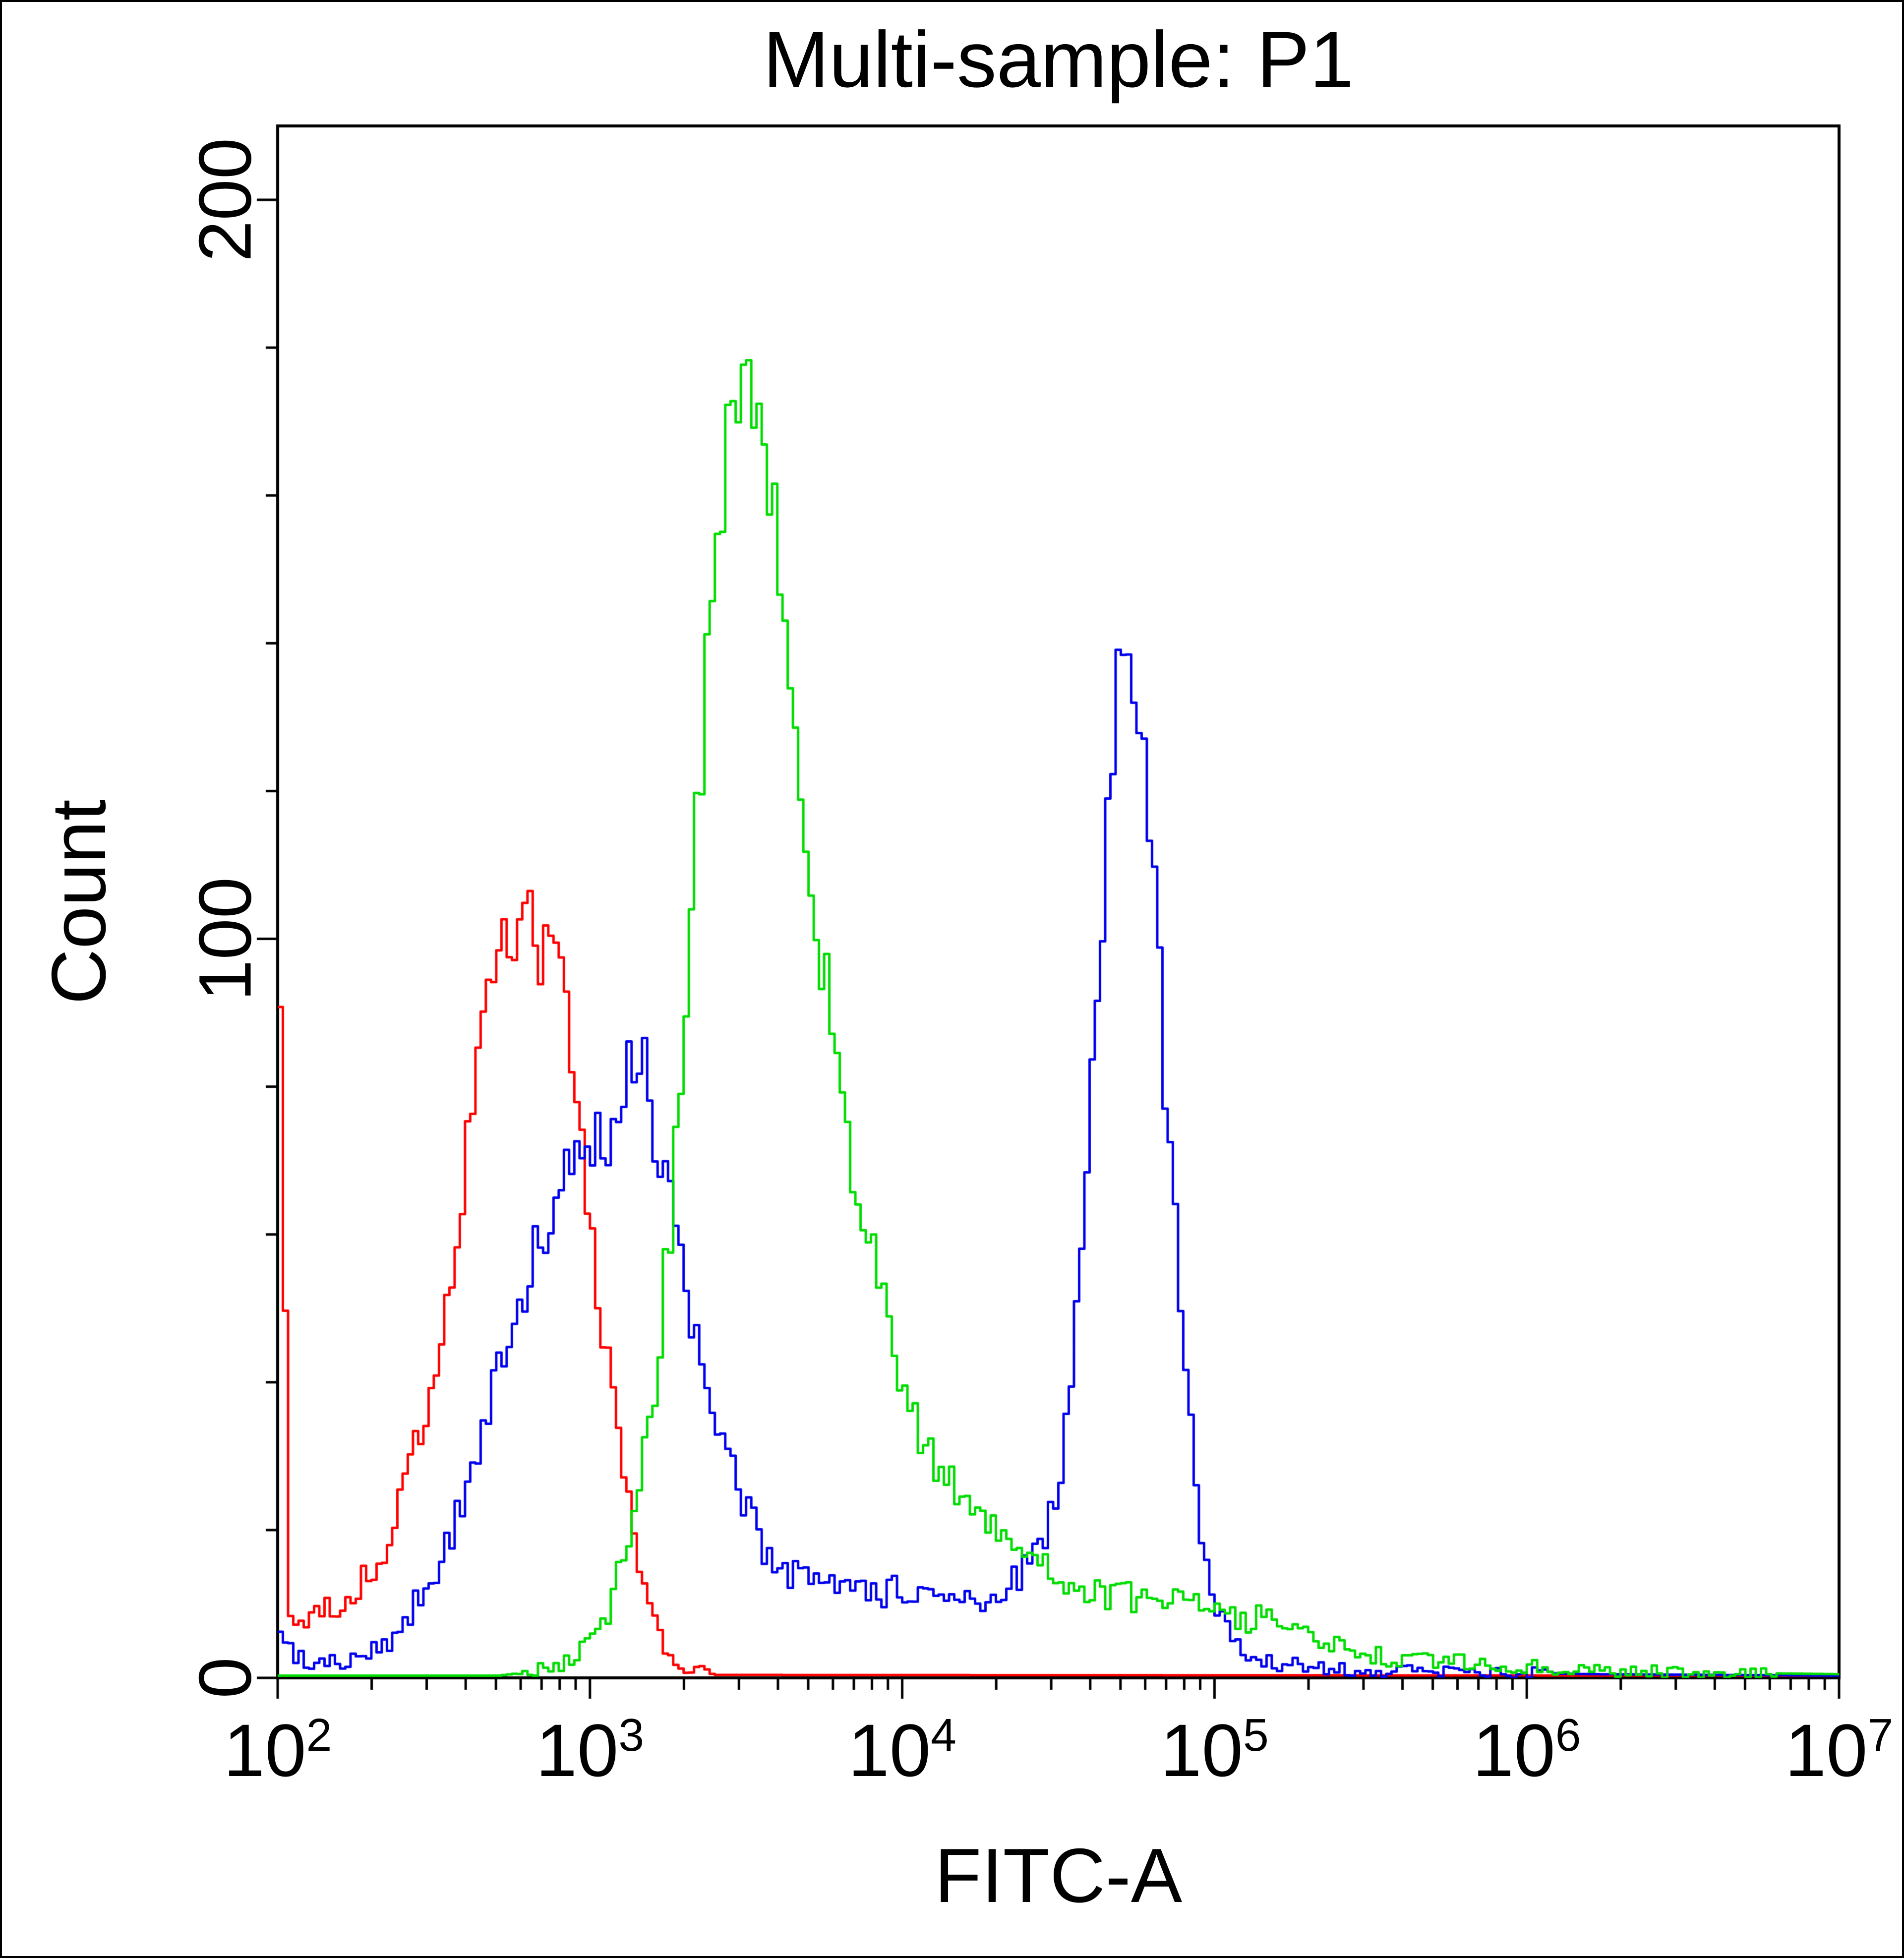 The image size is (1904, 1958). Describe the element at coordinates (78, 902) in the screenshot. I see `y-axis-label: Count` at that location.